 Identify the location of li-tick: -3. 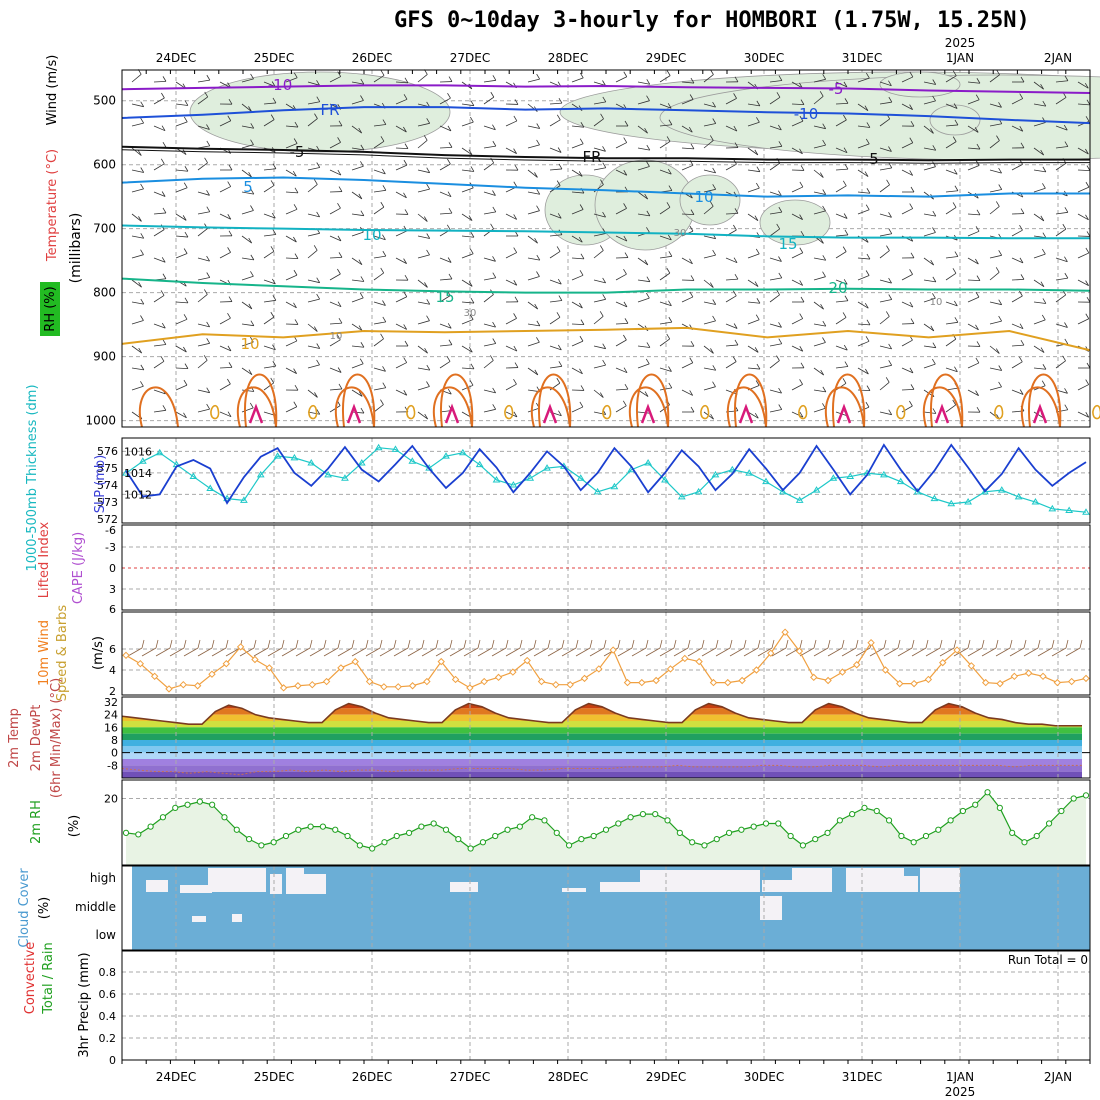
(110, 547).